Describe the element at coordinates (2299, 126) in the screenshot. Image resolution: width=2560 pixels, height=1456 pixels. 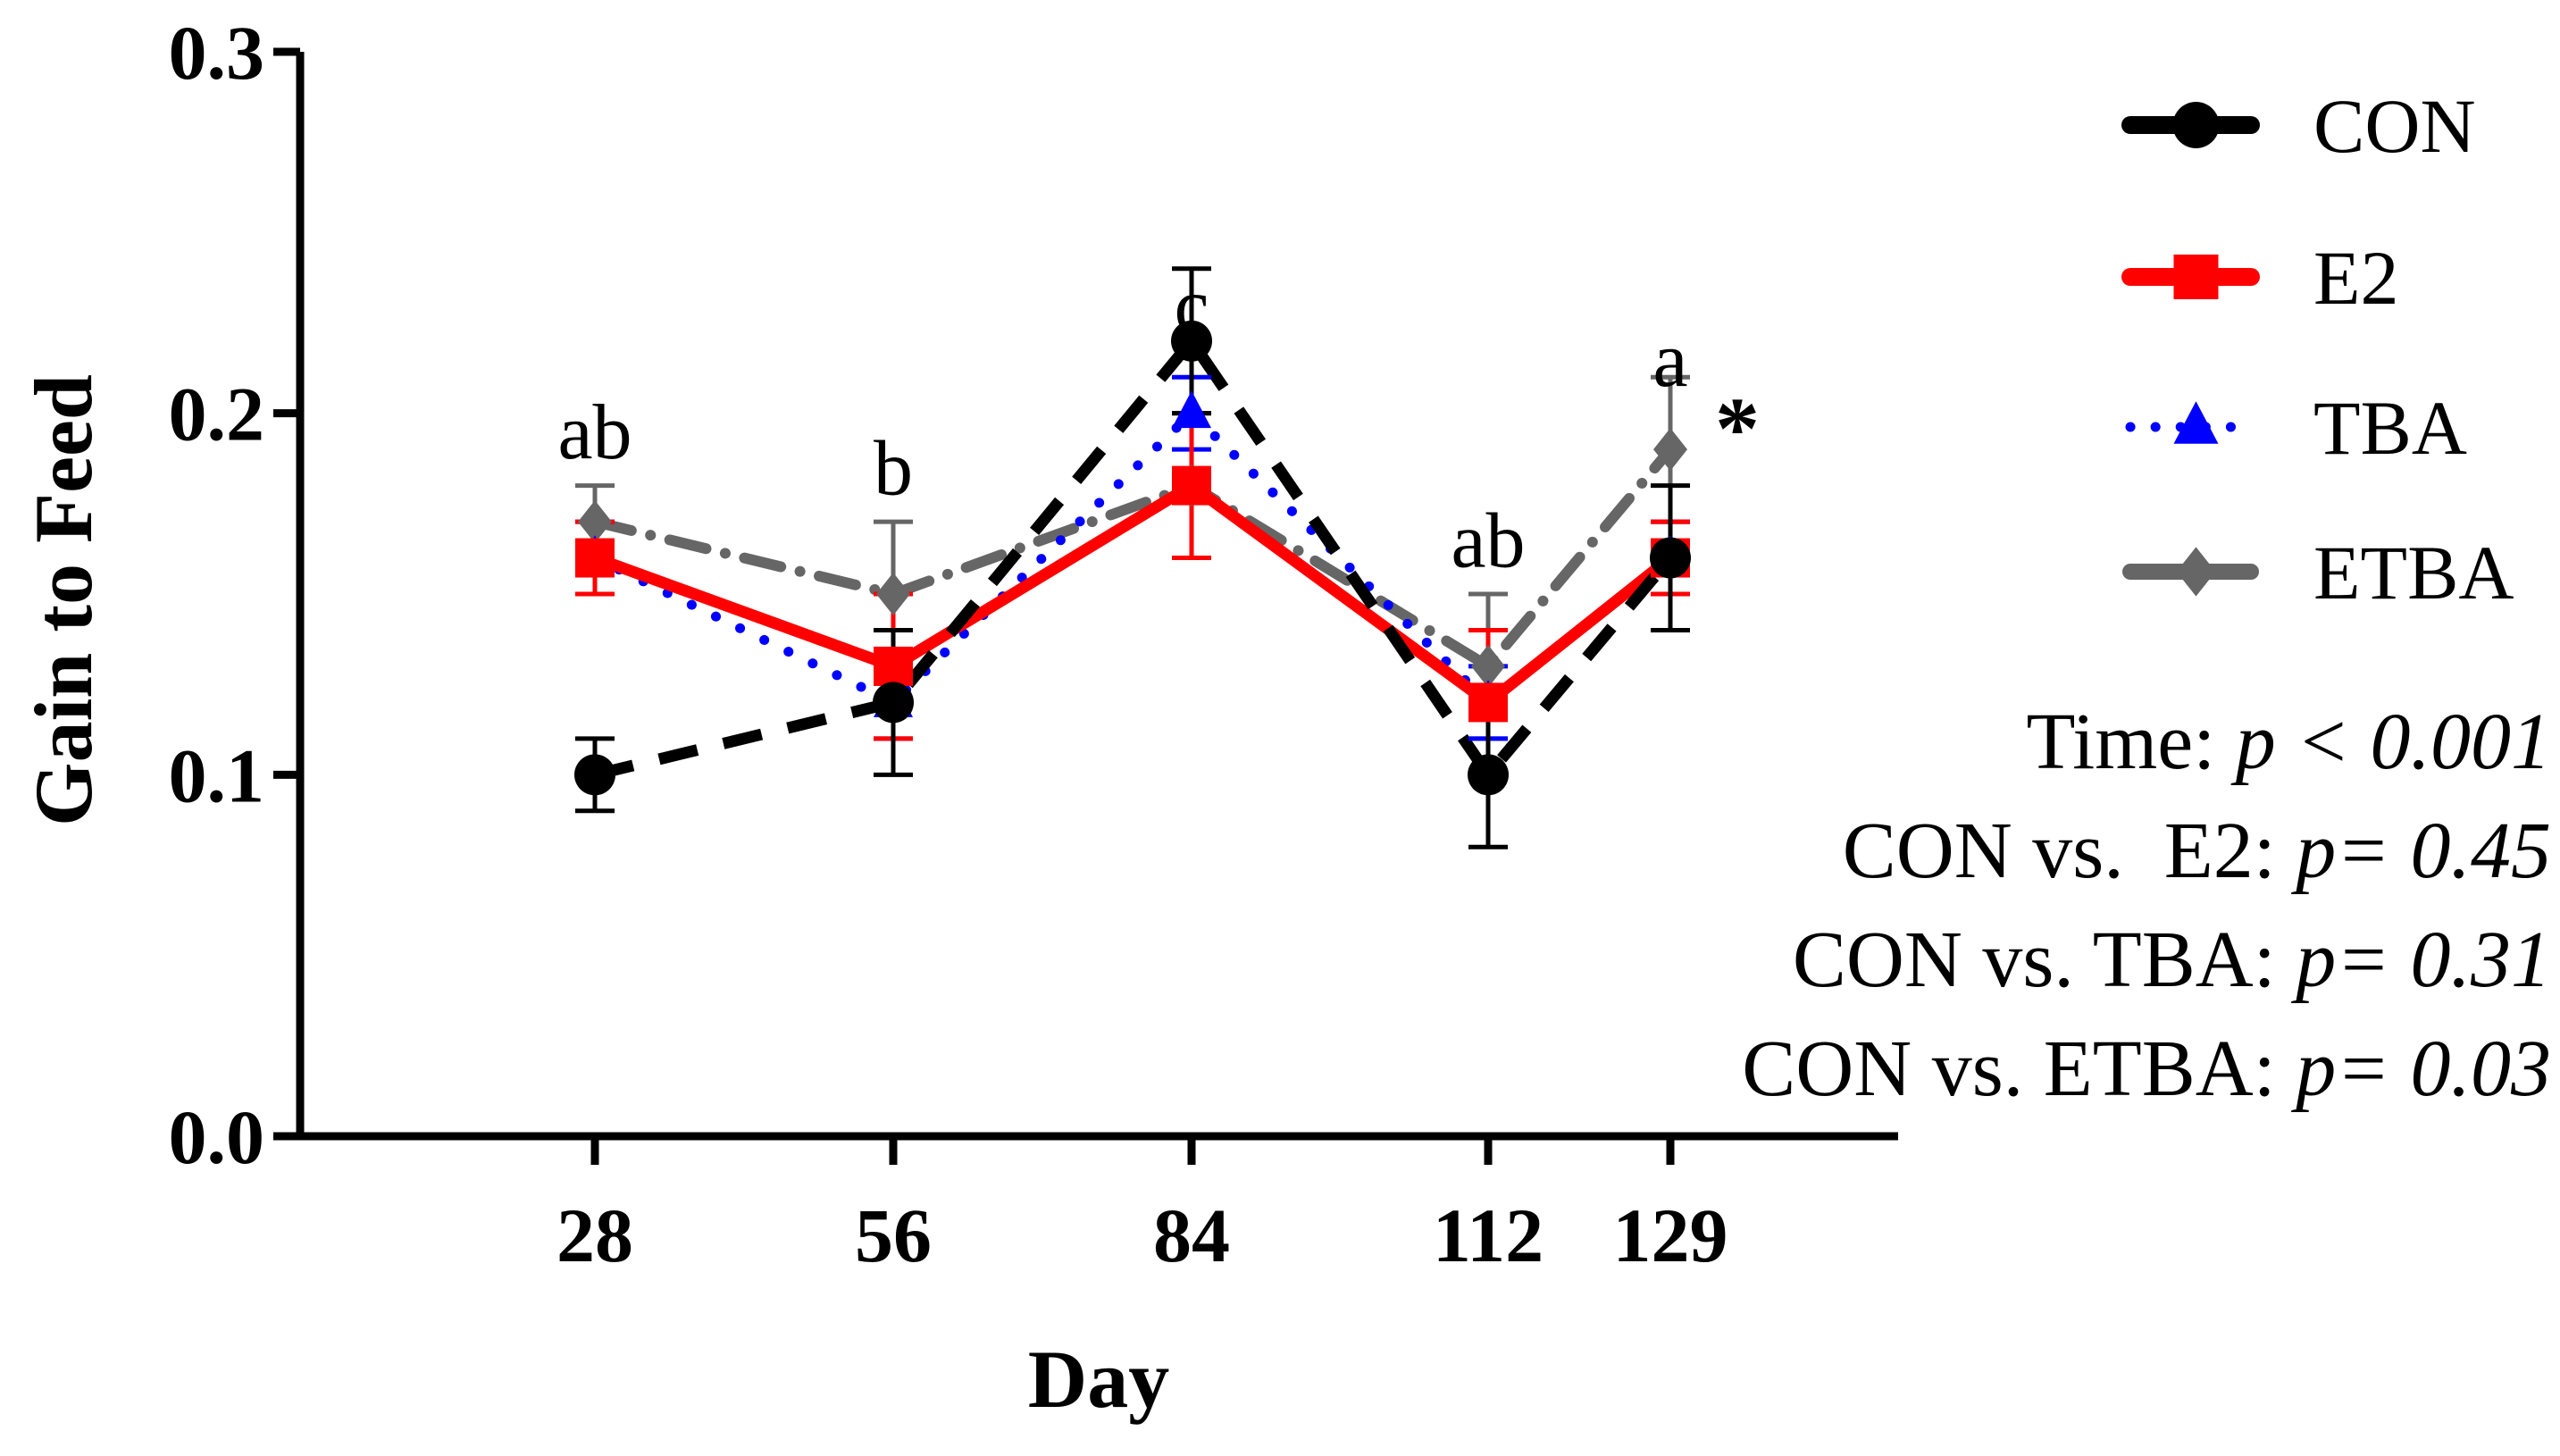
I see `legend-item-con: CON` at that location.